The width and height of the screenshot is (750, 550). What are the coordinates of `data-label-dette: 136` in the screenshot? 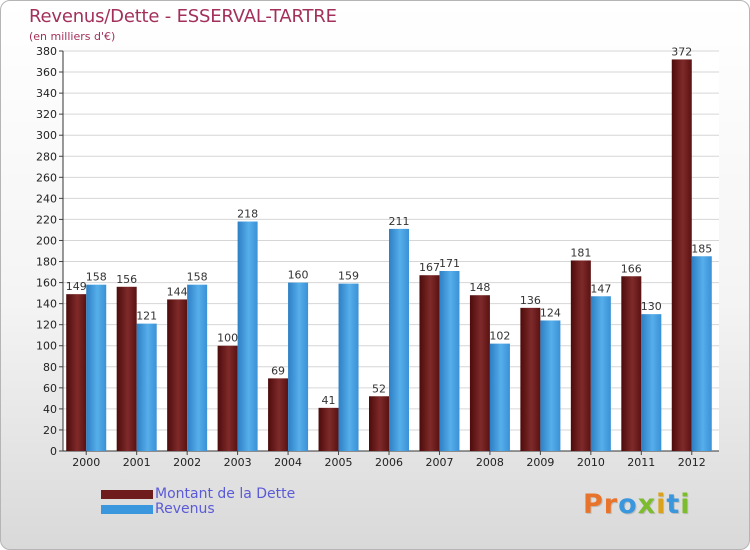 It's located at (530, 300).